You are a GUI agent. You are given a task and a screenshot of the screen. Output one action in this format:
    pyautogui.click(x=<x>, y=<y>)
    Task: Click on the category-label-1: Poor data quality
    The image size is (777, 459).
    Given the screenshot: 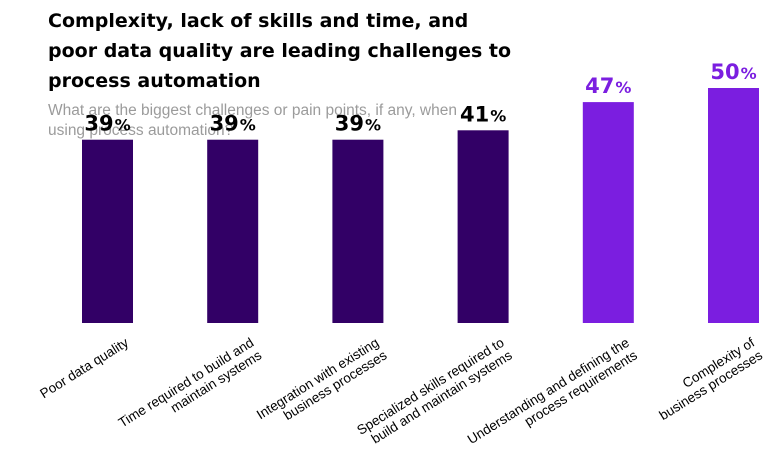 What is the action you would take?
    pyautogui.click(x=84, y=368)
    